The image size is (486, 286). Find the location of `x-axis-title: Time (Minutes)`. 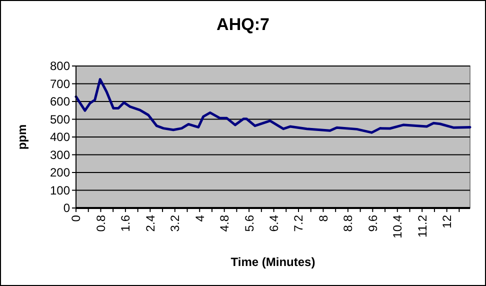

x-axis-title: Time (Minutes) is located at coordinates (273, 262).